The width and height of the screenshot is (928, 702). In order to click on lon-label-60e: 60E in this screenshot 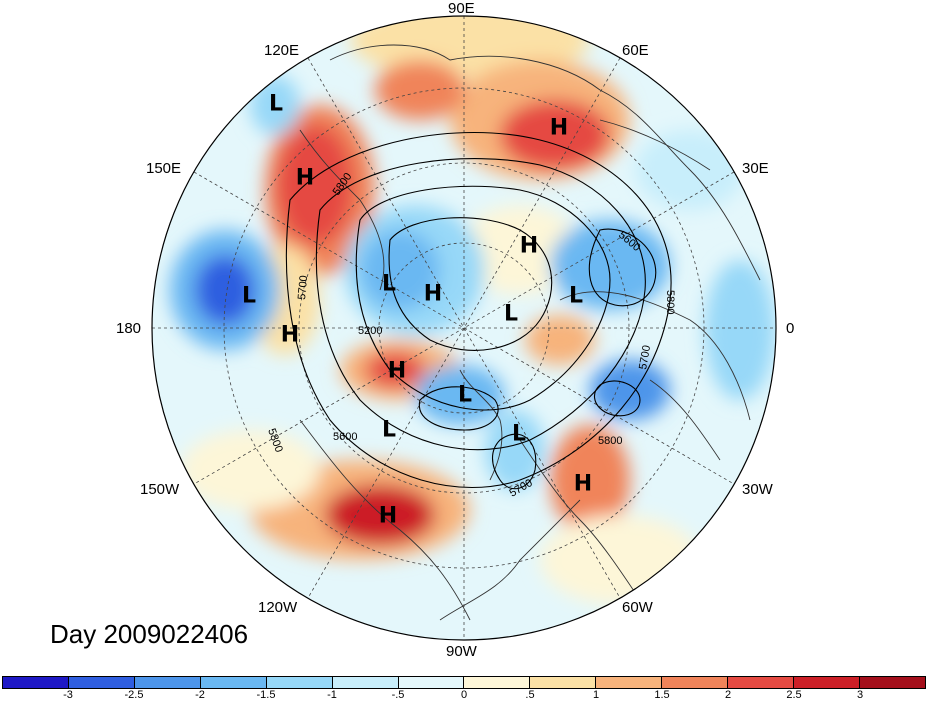, I will do `click(635, 50)`.